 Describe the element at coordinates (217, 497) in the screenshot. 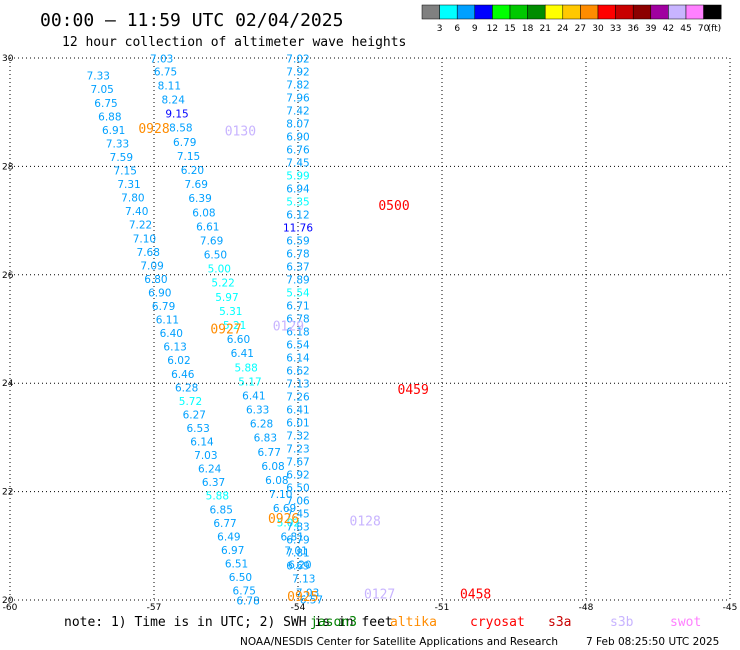

I see `wave-value: 5.88` at that location.